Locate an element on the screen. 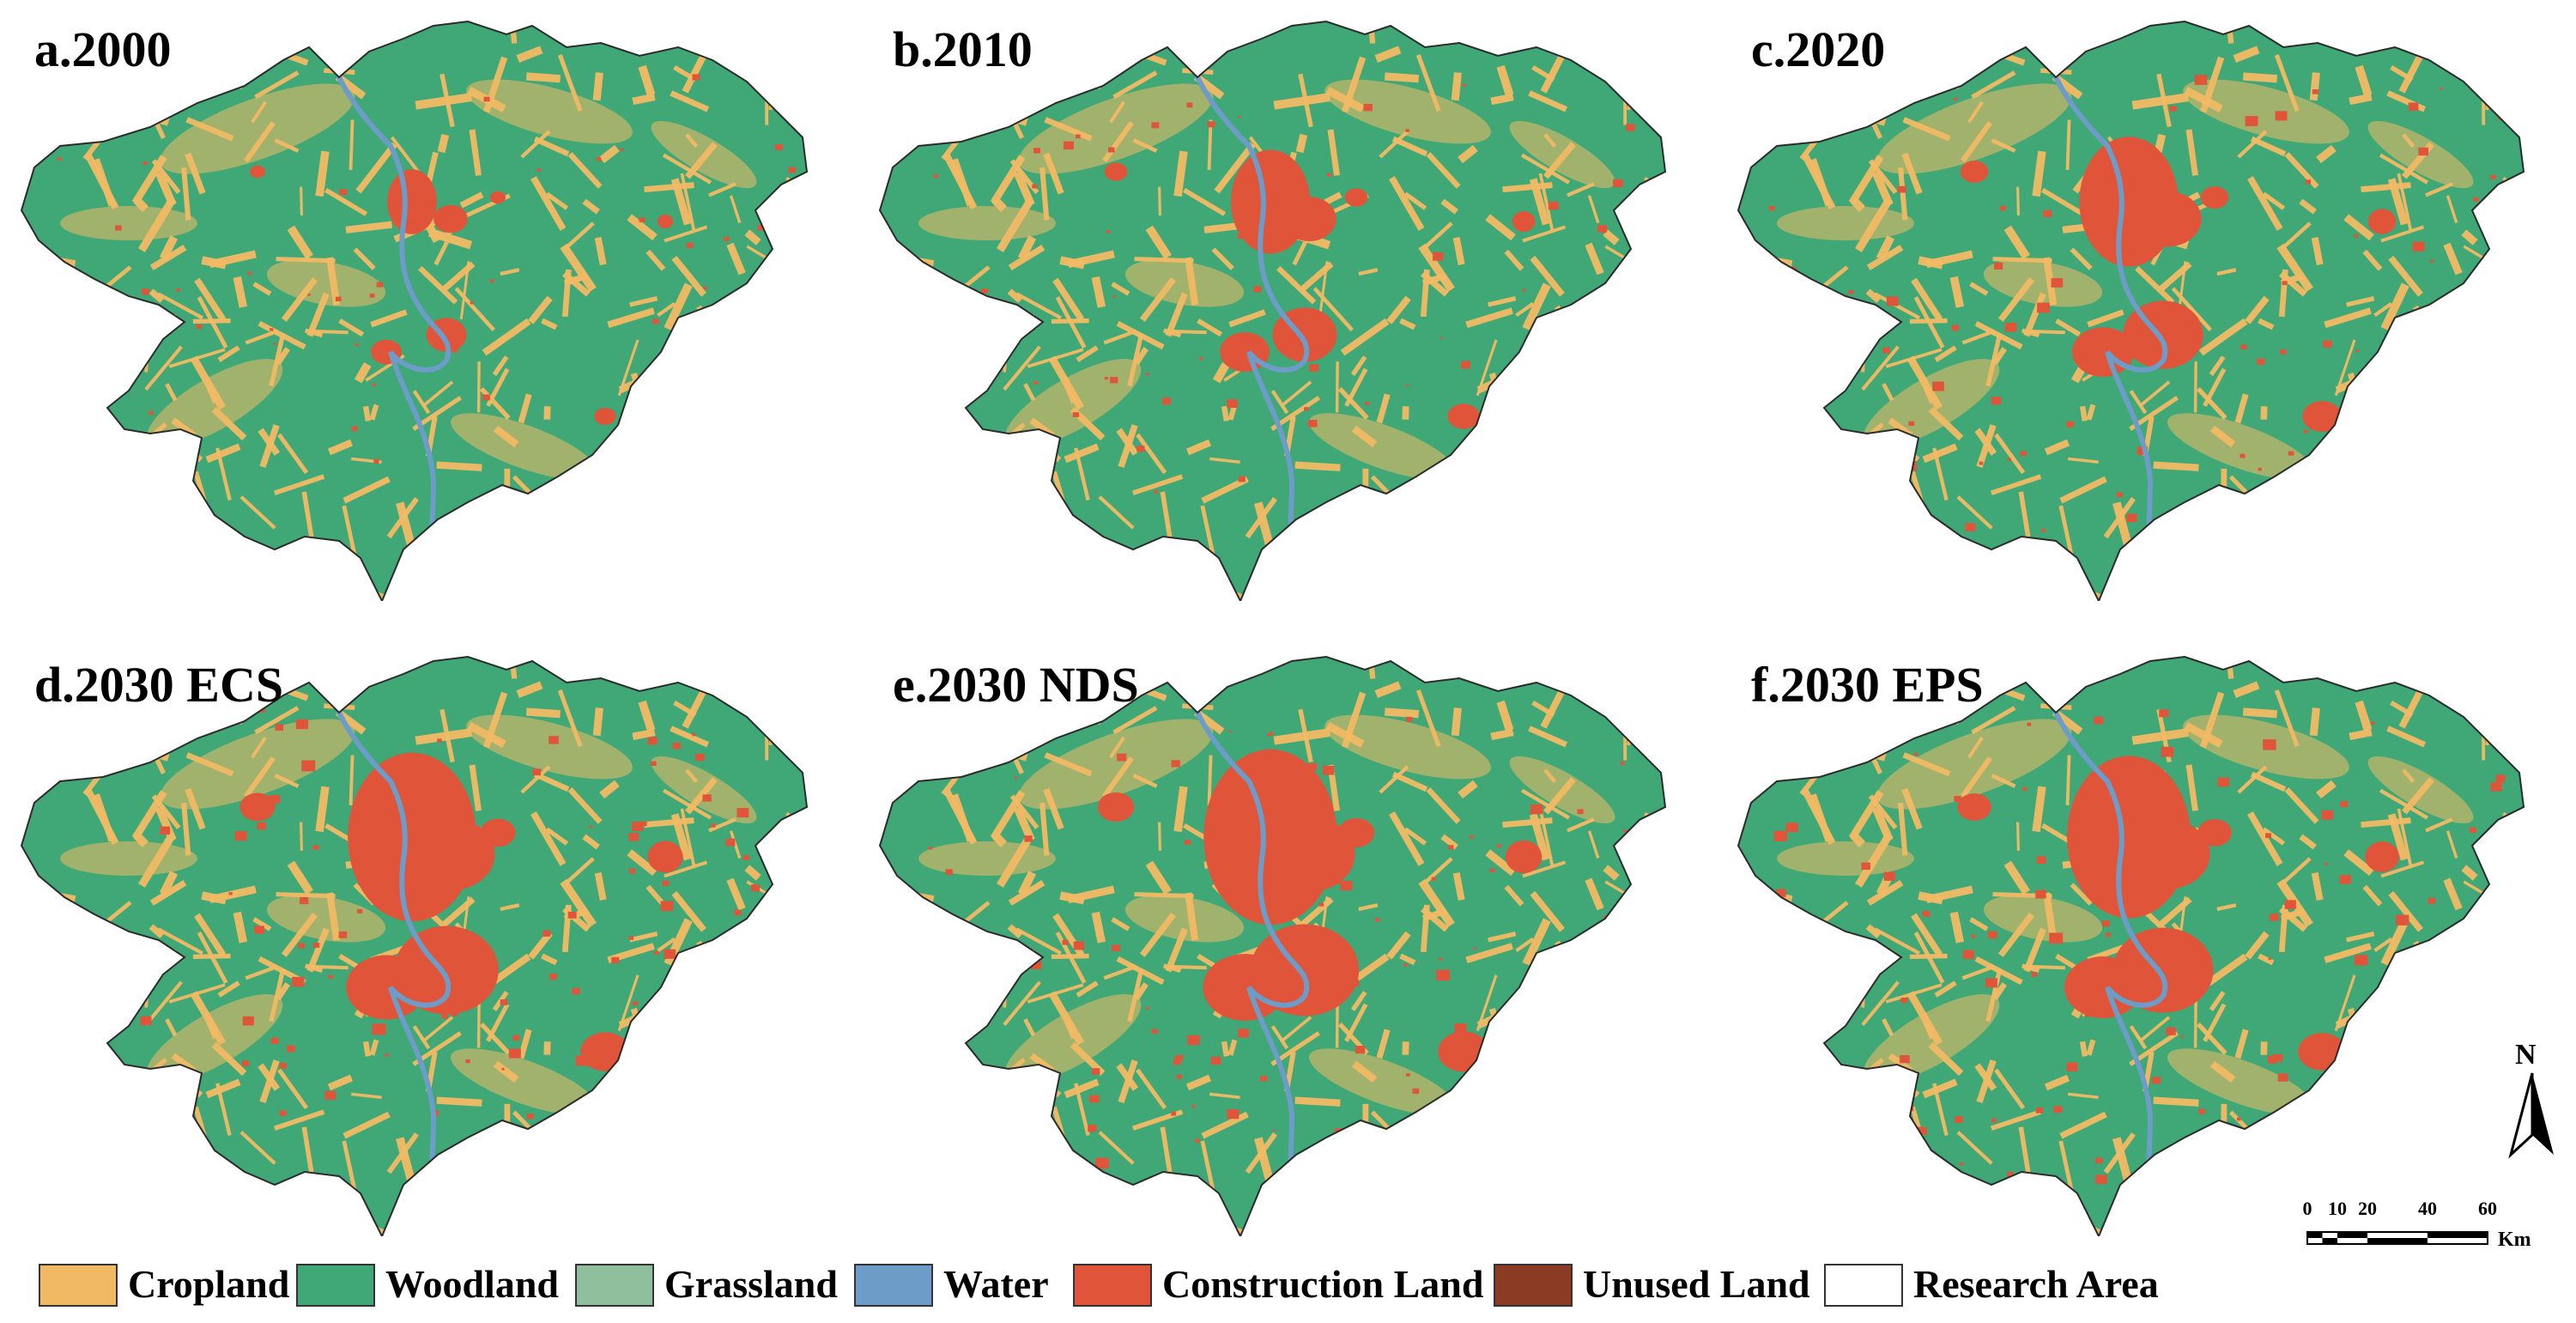 This screenshot has width=2576, height=1323. panel-label: f.2030 EPS is located at coordinates (1867, 685).